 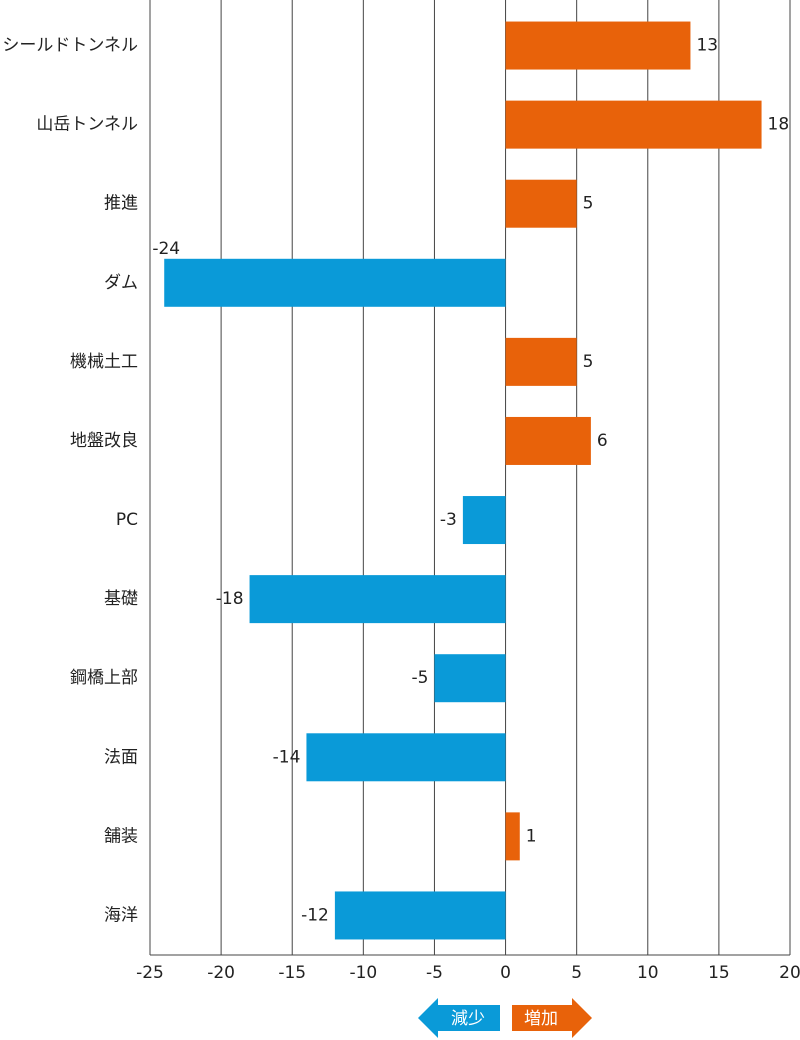 What do you see at coordinates (648, 973) in the screenshot?
I see `x-tick-label: 10` at bounding box center [648, 973].